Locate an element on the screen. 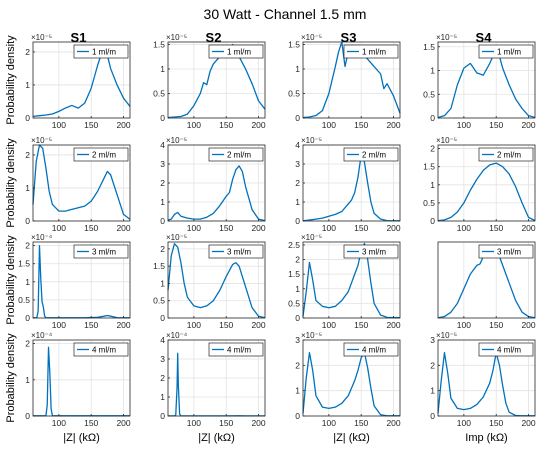 The width and height of the screenshot is (550, 449). panel-r4-c1: 100 150 200 0 1 2×10⁻⁴ 4 ml/m is located at coordinates (78, 379).